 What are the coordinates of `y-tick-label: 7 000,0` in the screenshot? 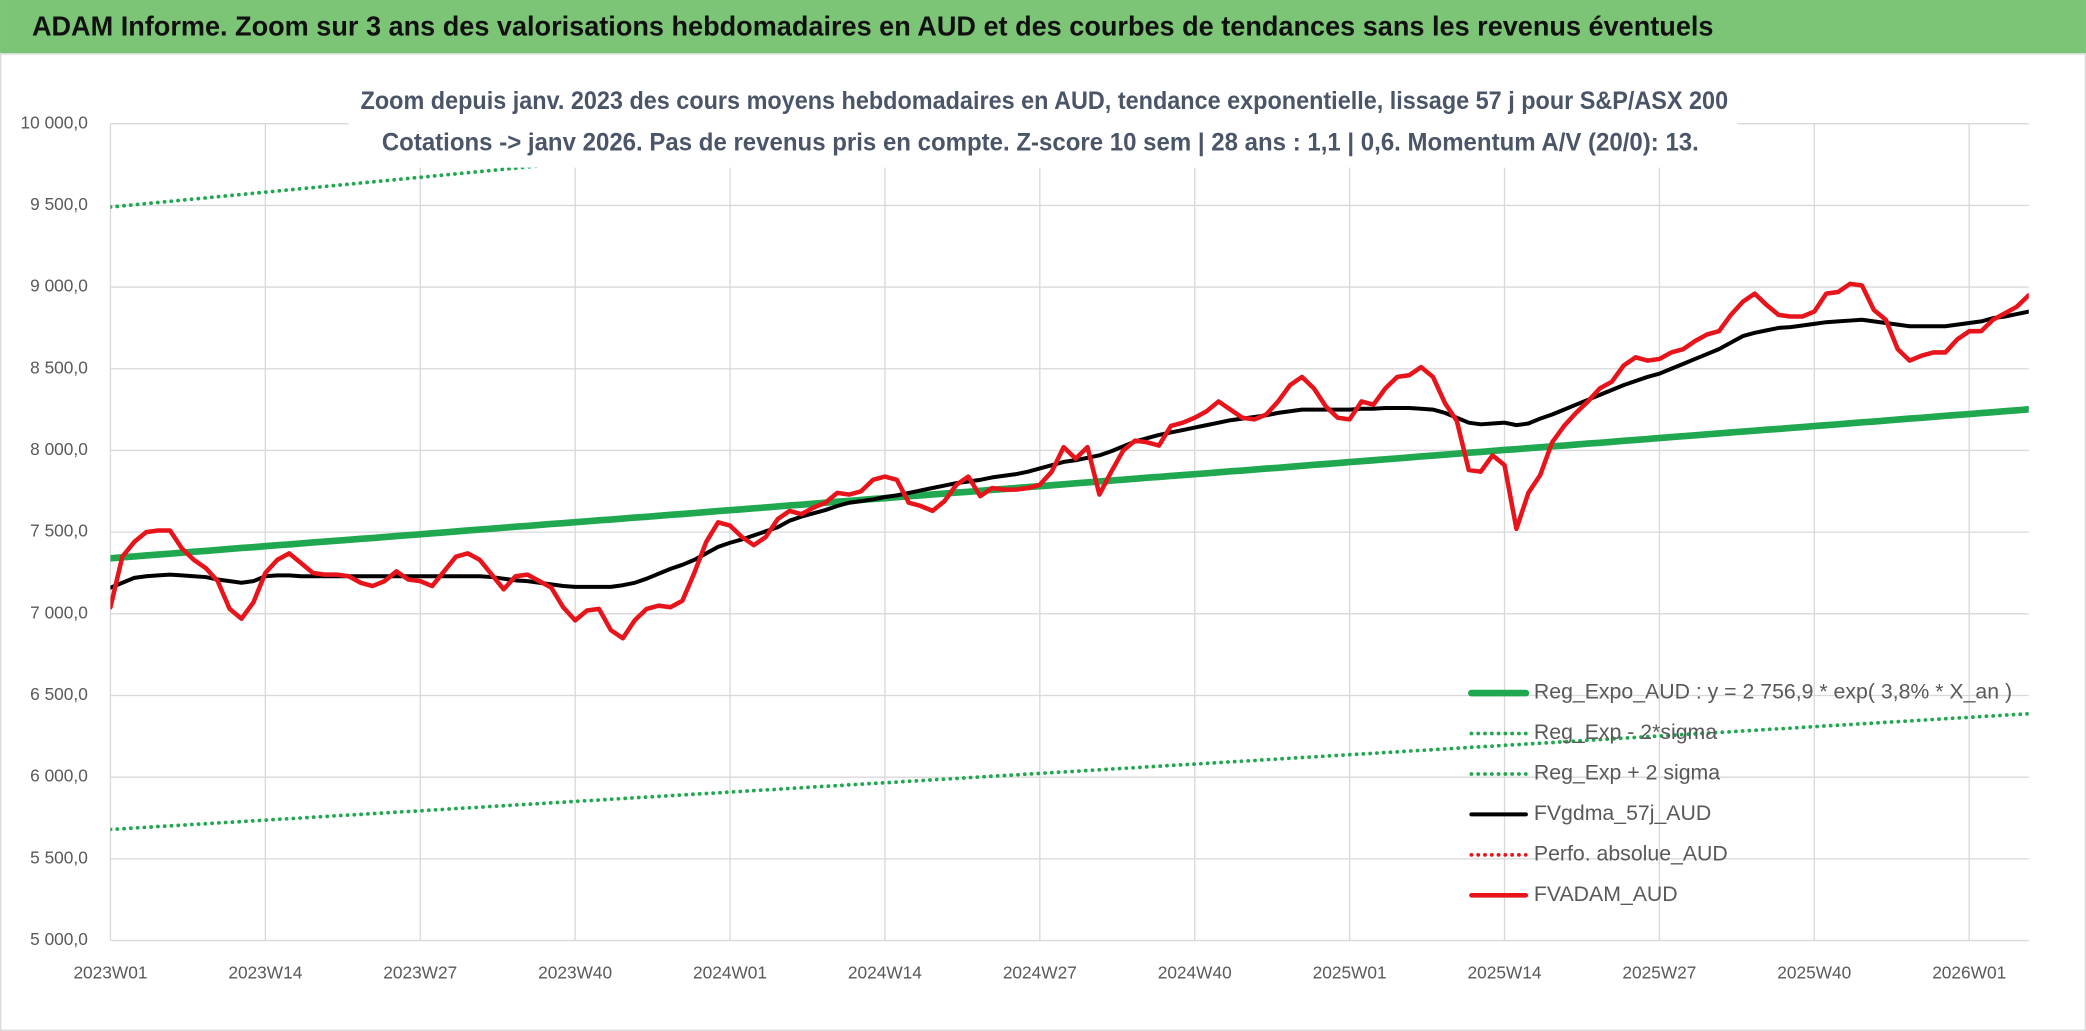 It's located at (59, 612).